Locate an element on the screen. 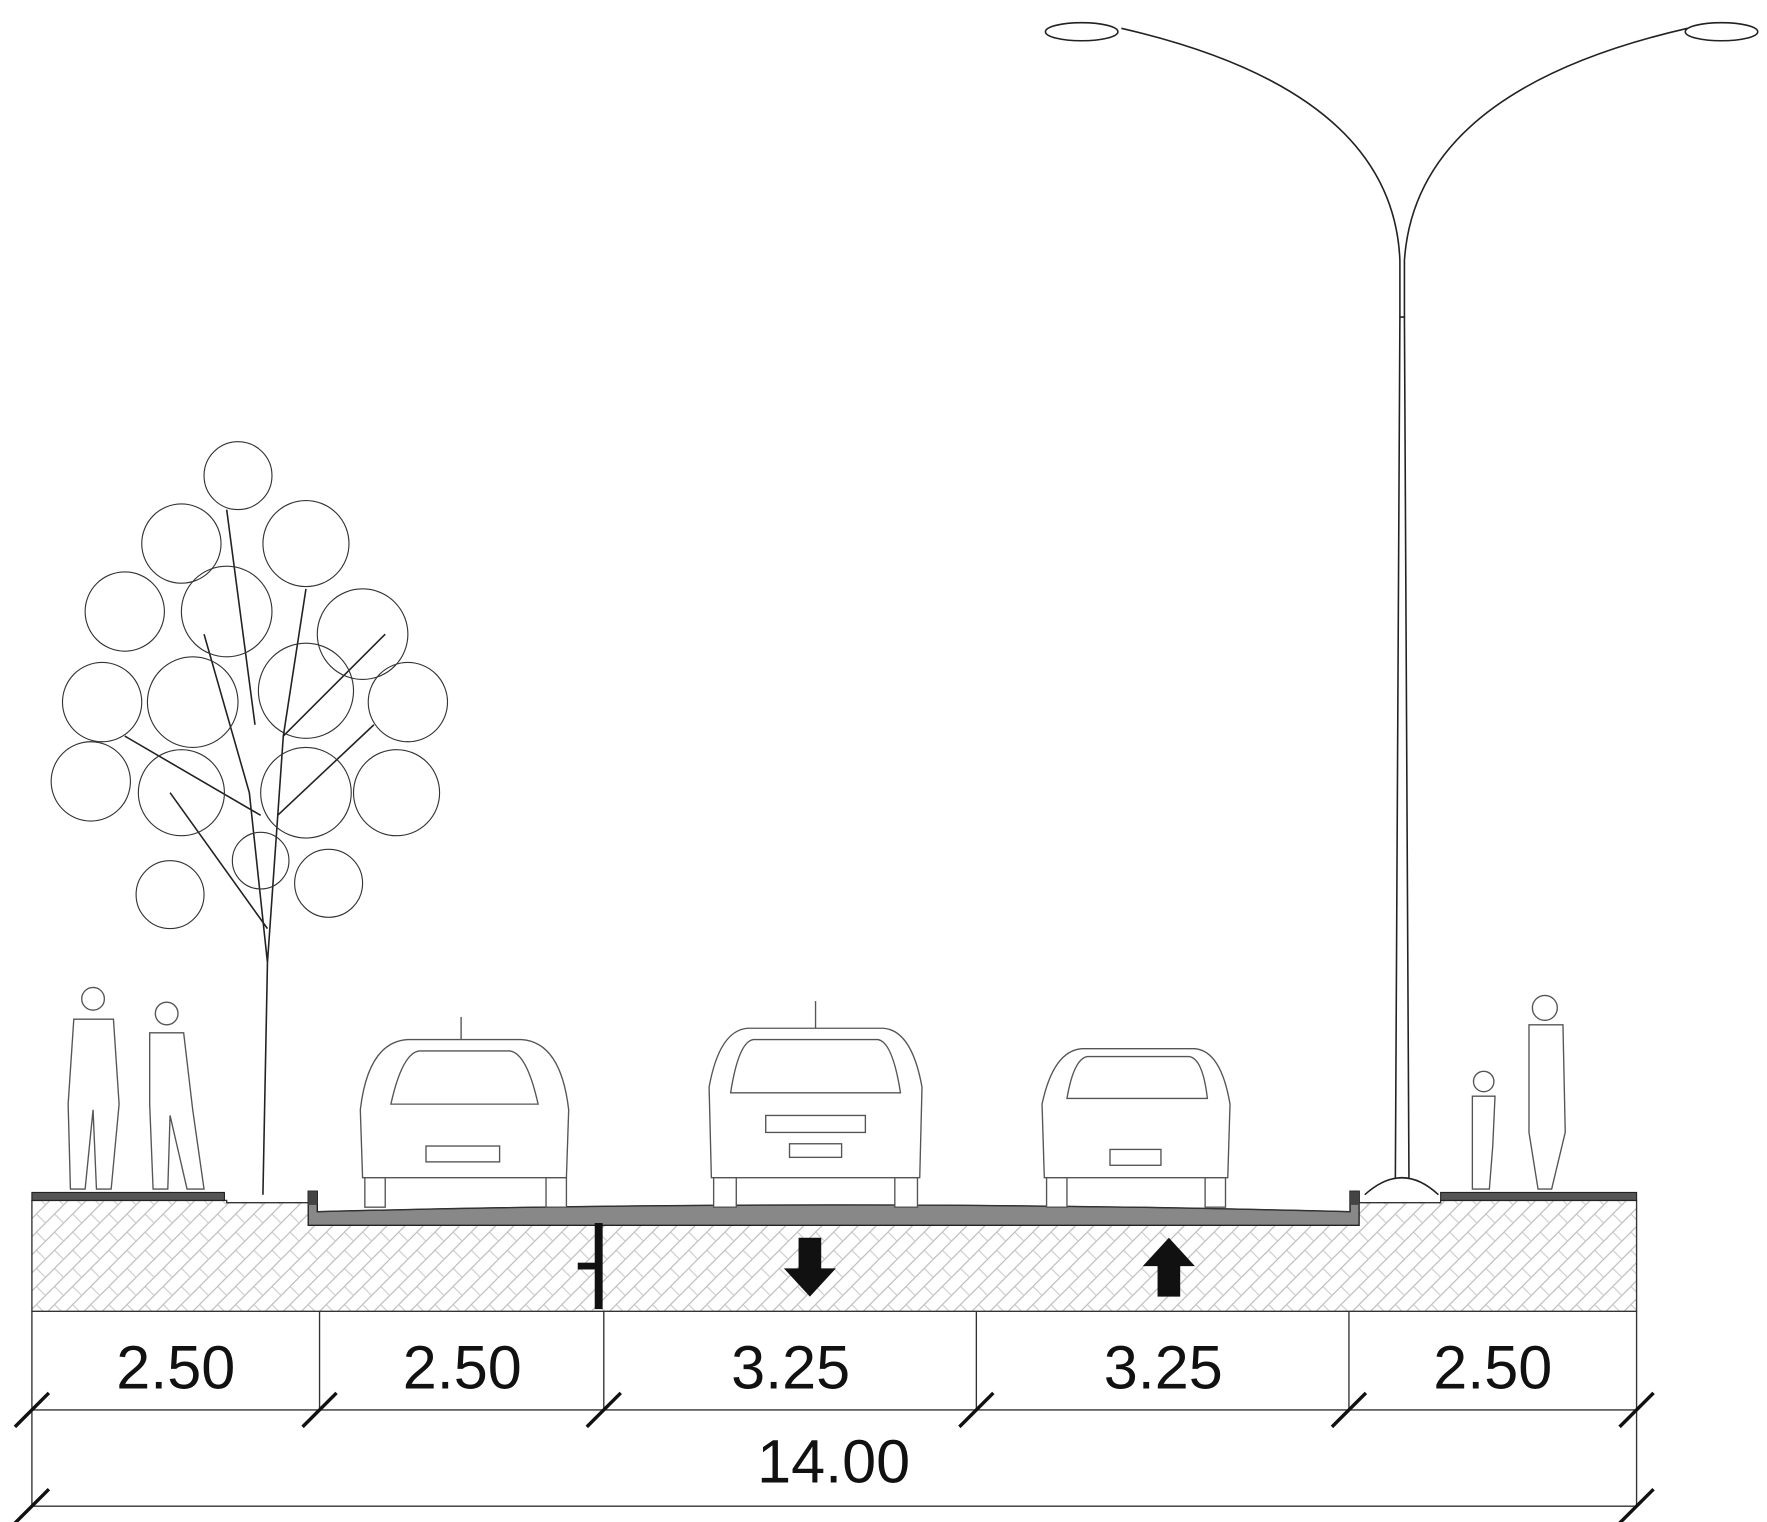  dimension-labels: 2.50 2.50 3.25 3.25 2.50 14.00 is located at coordinates (834, 1415).